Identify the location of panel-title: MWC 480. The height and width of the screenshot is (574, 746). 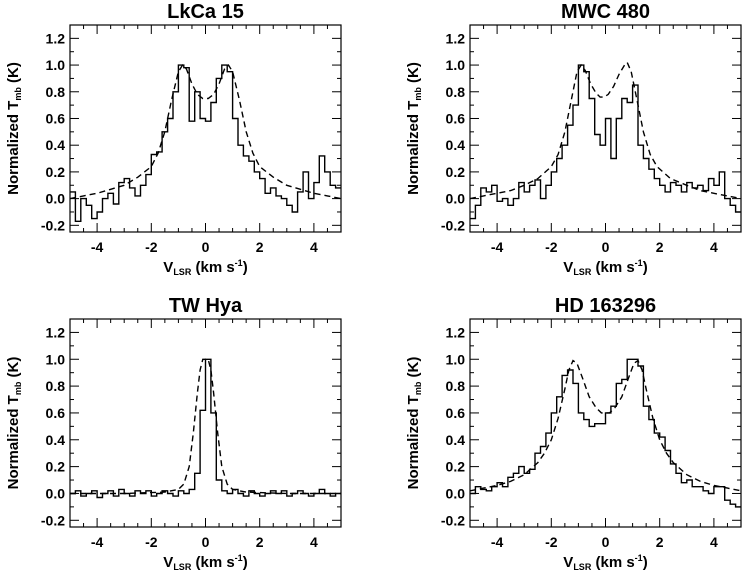
(605, 12).